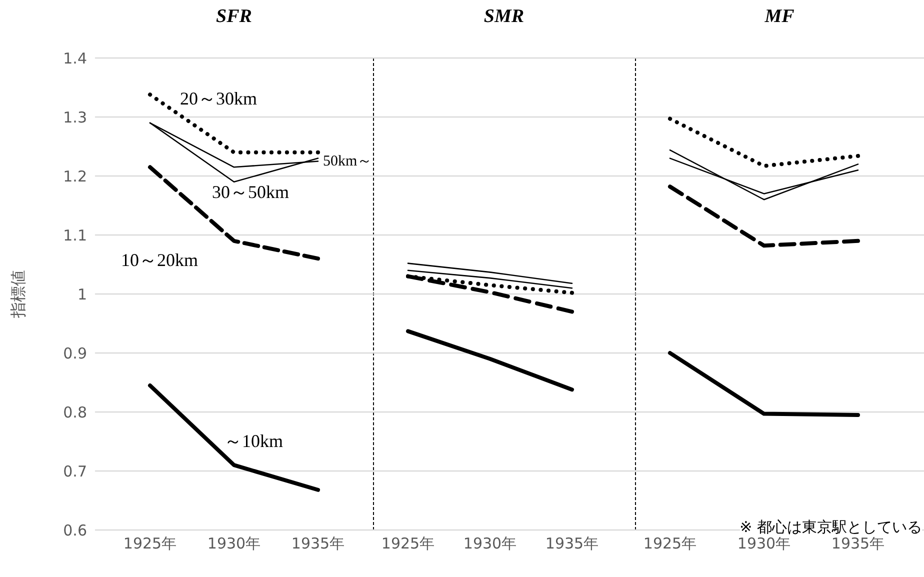 This screenshot has width=924, height=577. Describe the element at coordinates (159, 260) in the screenshot. I see `series-label: 10～20km` at that location.